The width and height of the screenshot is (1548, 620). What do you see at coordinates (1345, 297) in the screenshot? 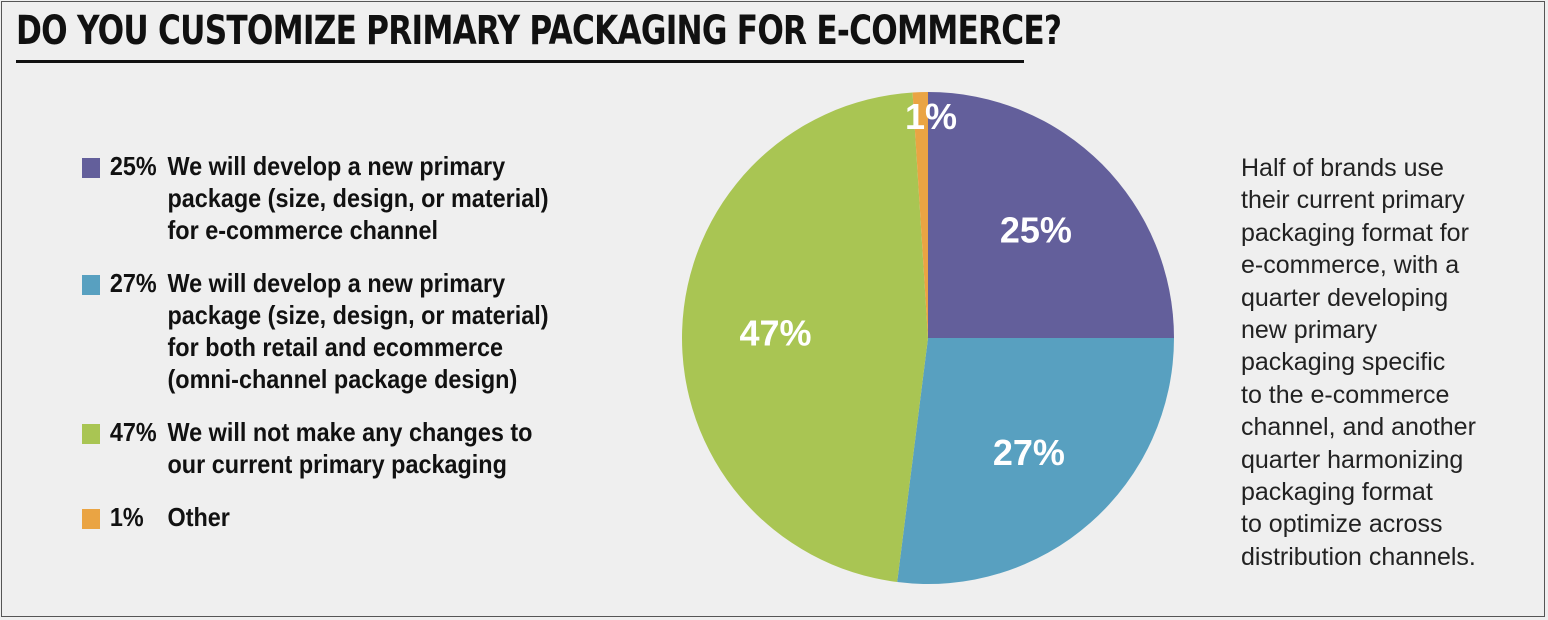
I see `note-line: quarter developing` at bounding box center [1345, 297].